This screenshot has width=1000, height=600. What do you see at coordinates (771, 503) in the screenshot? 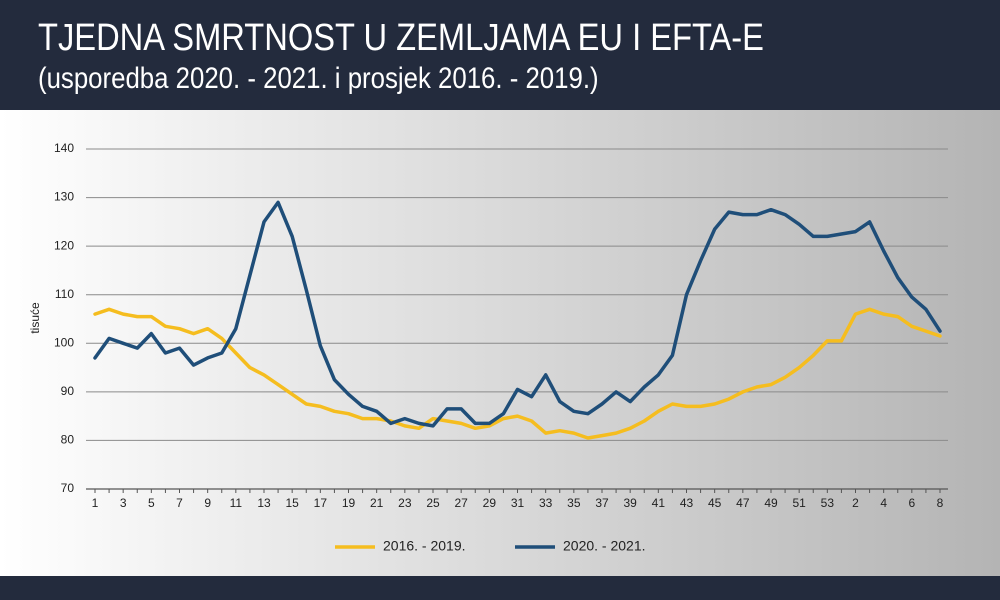
I see `x-tick-label: 49` at bounding box center [771, 503].